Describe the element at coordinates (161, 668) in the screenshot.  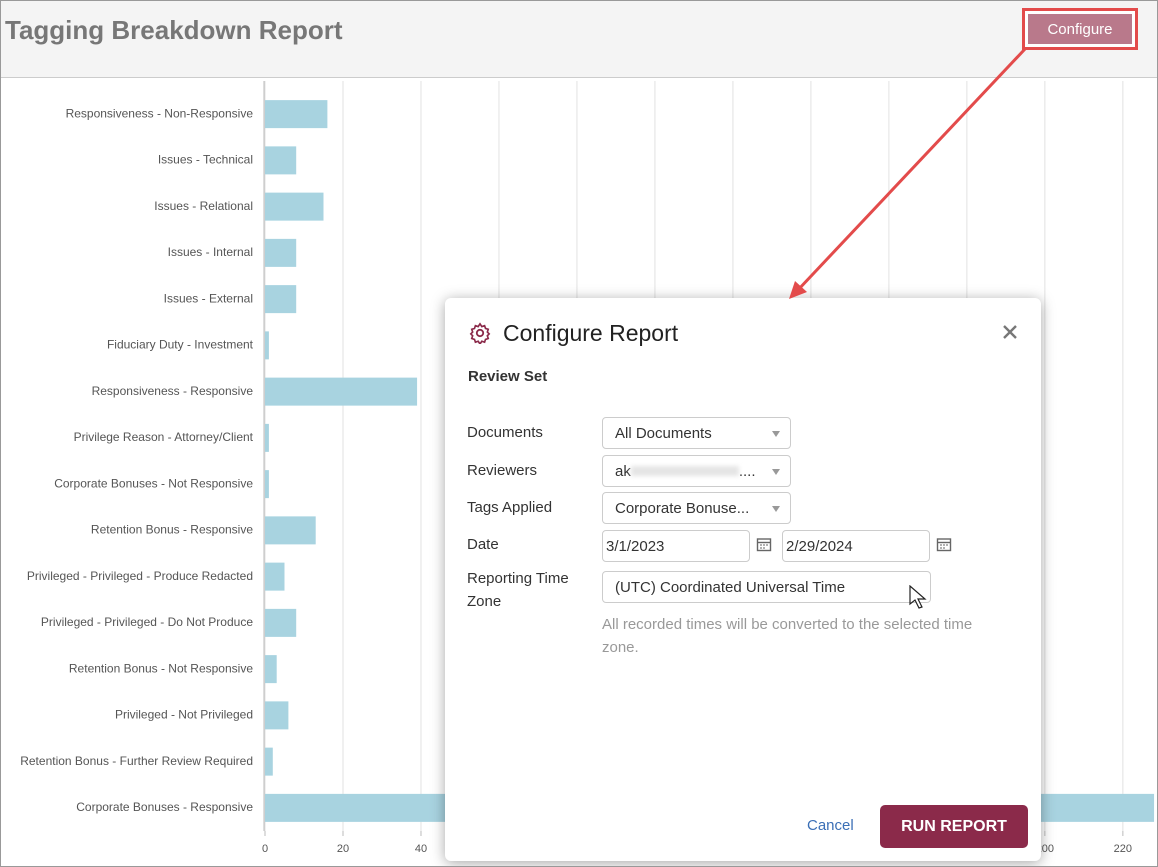
I see `y-tick-label: Retention Bonus - Not Responsive` at that location.